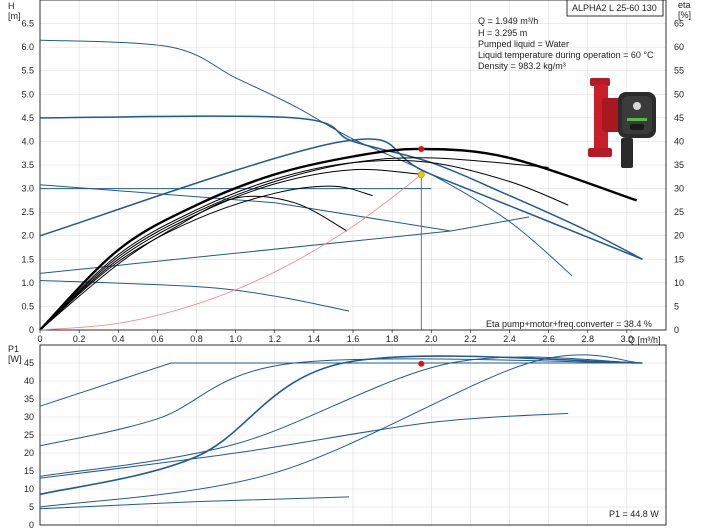 This screenshot has width=704, height=528. What do you see at coordinates (392, 339) in the screenshot?
I see `x-tick-label: 1.8` at bounding box center [392, 339].